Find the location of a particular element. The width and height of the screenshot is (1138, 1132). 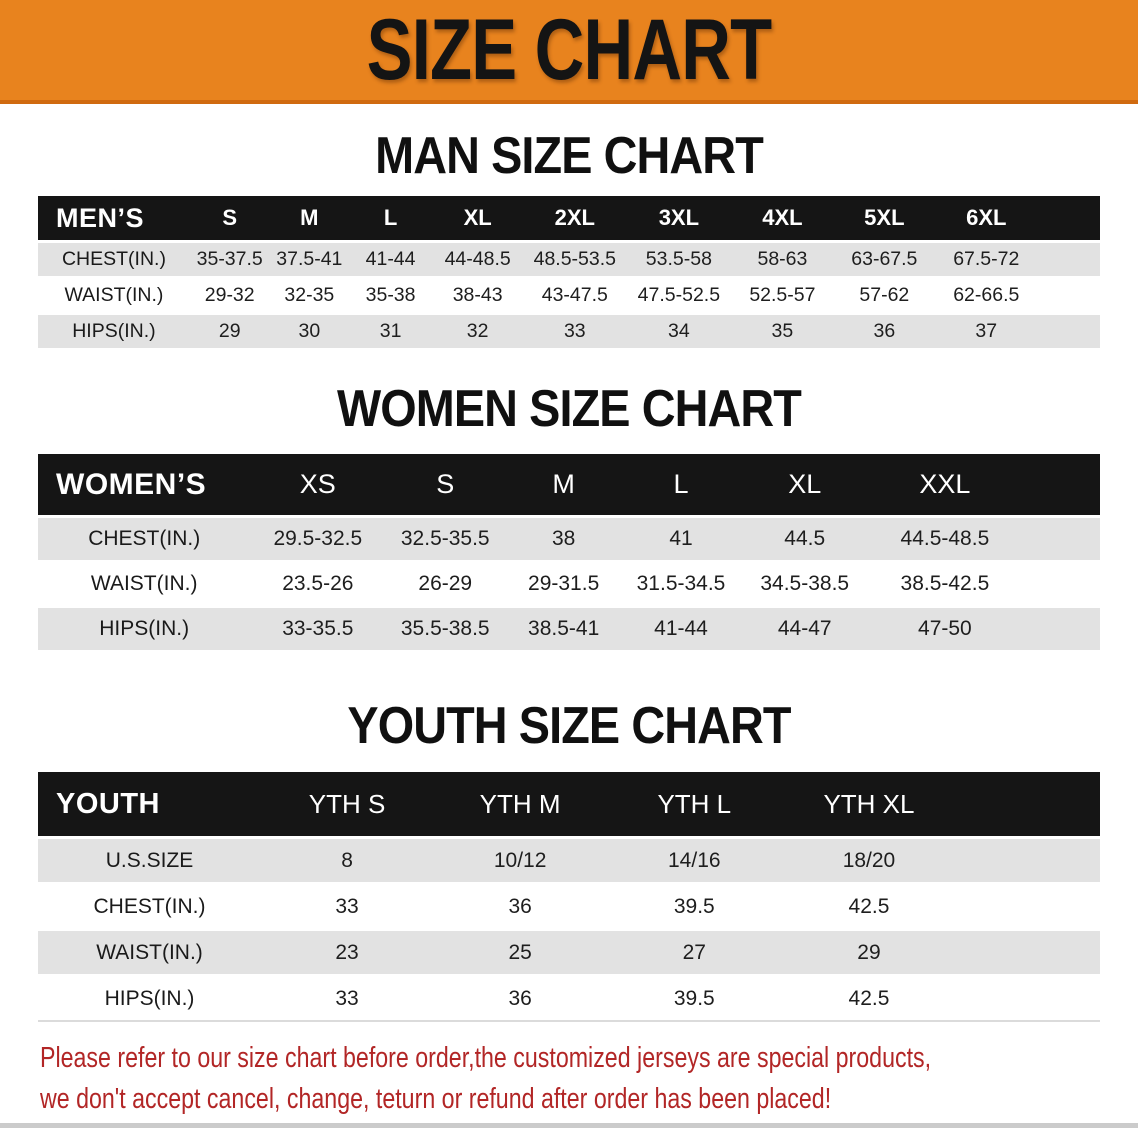

table-title-cell: YOUTH is located at coordinates (150, 805).